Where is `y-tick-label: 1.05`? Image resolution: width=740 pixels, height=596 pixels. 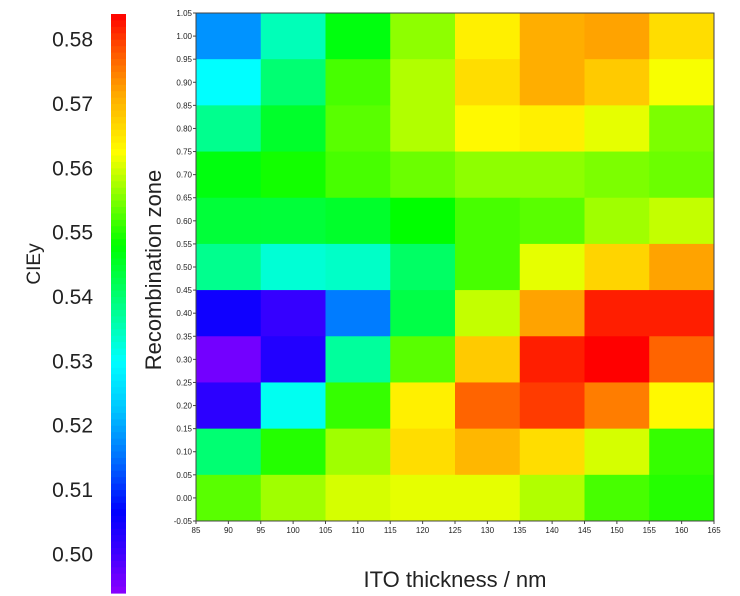 y-tick-label: 1.05 is located at coordinates (184, 13).